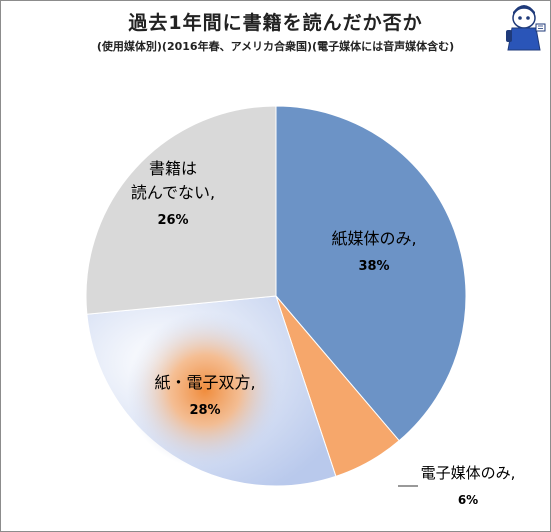 Image resolution: width=551 pixels, height=532 pixels. What do you see at coordinates (173, 168) in the screenshot?
I see `slice-label-not-read: 書籍は` at bounding box center [173, 168].